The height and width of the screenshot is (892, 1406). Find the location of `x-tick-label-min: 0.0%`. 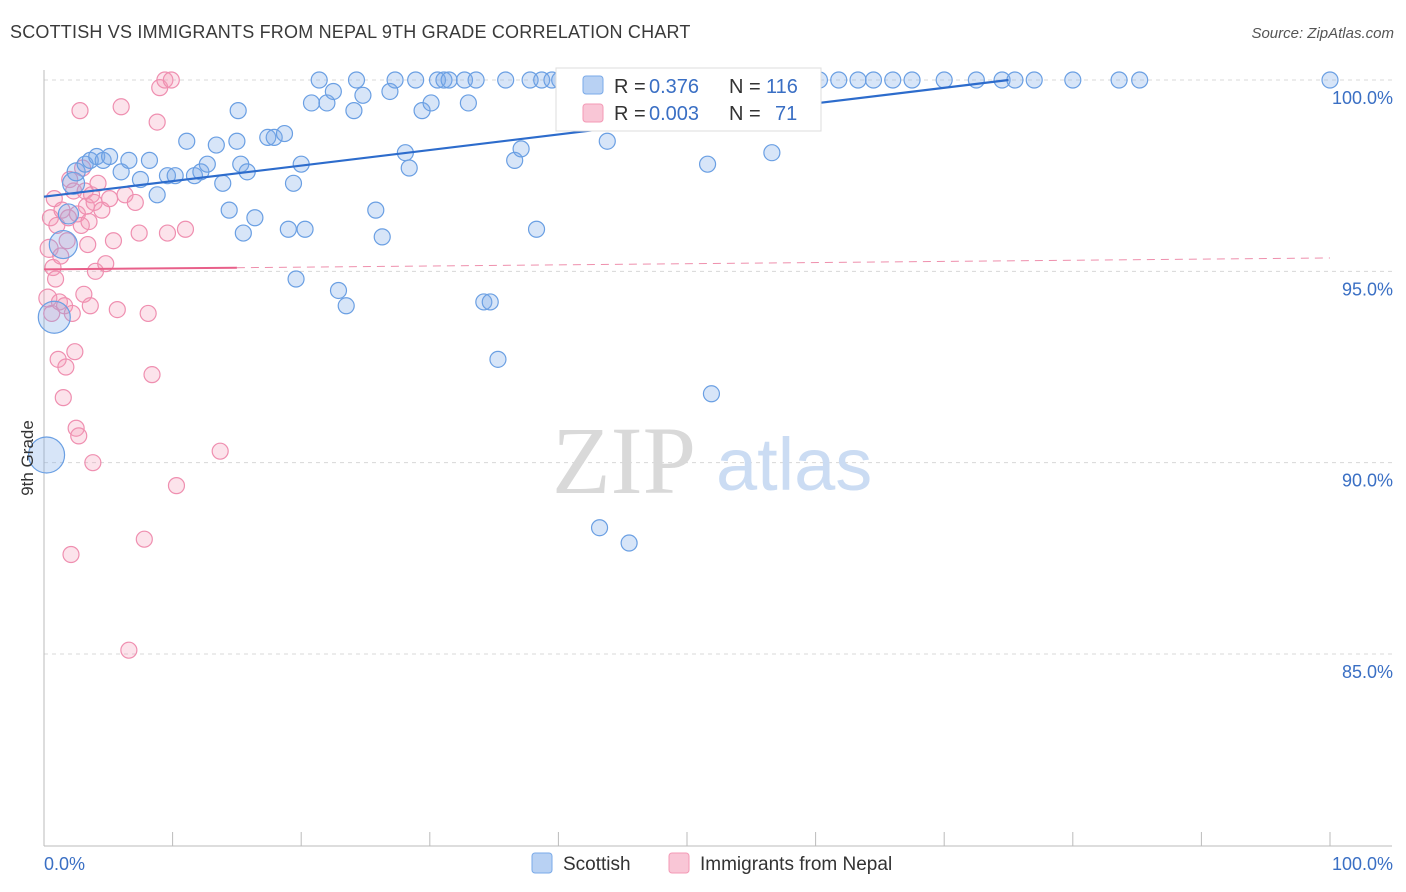

x-tick-label-min: 0.0% is located at coordinates (64, 864).